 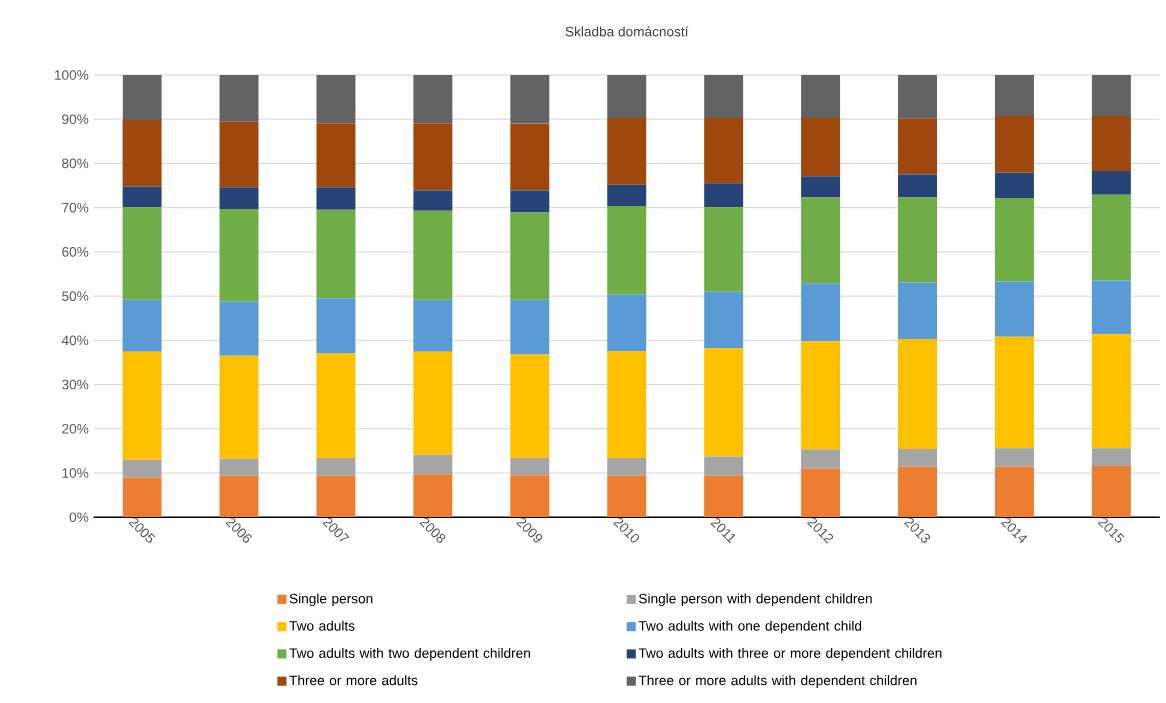 What do you see at coordinates (331, 599) in the screenshot?
I see `legend-label: Single person` at bounding box center [331, 599].